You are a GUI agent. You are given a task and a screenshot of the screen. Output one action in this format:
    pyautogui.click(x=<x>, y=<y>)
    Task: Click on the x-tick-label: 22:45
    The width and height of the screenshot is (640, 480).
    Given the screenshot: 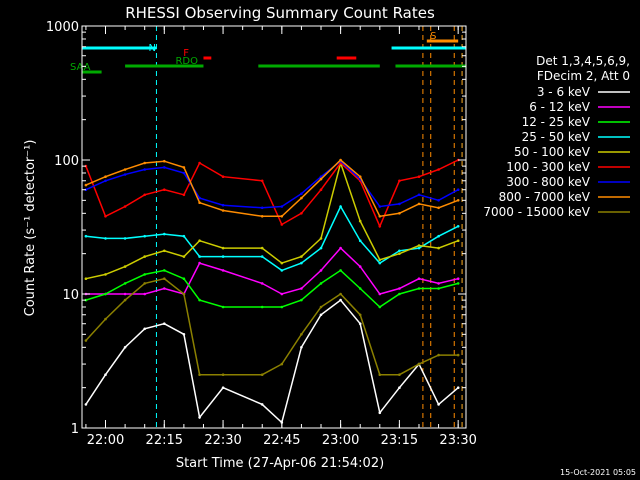 What is the action you would take?
    pyautogui.click(x=281, y=440)
    